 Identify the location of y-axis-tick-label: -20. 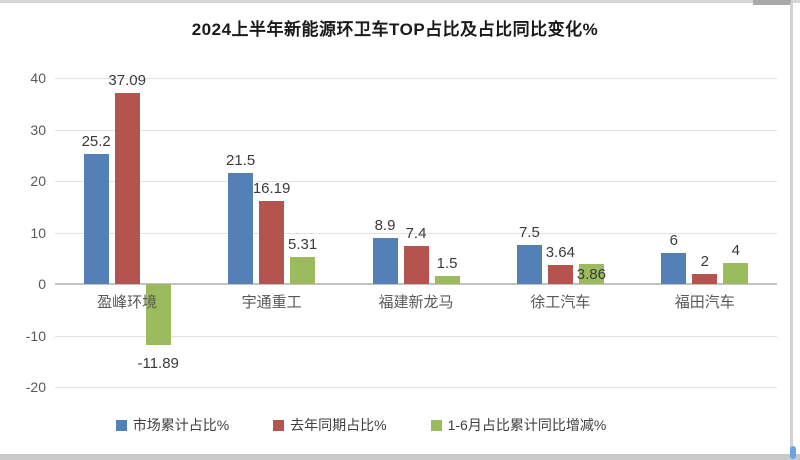
(35, 387).